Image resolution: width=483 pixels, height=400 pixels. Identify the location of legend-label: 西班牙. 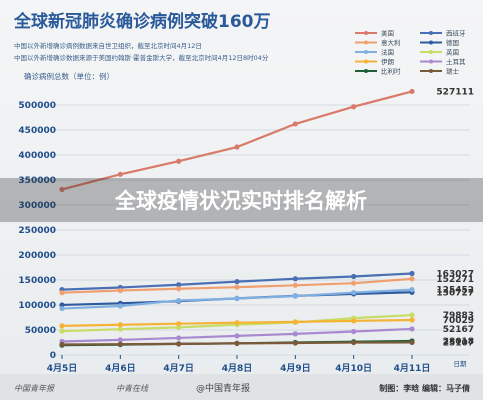
(456, 33).